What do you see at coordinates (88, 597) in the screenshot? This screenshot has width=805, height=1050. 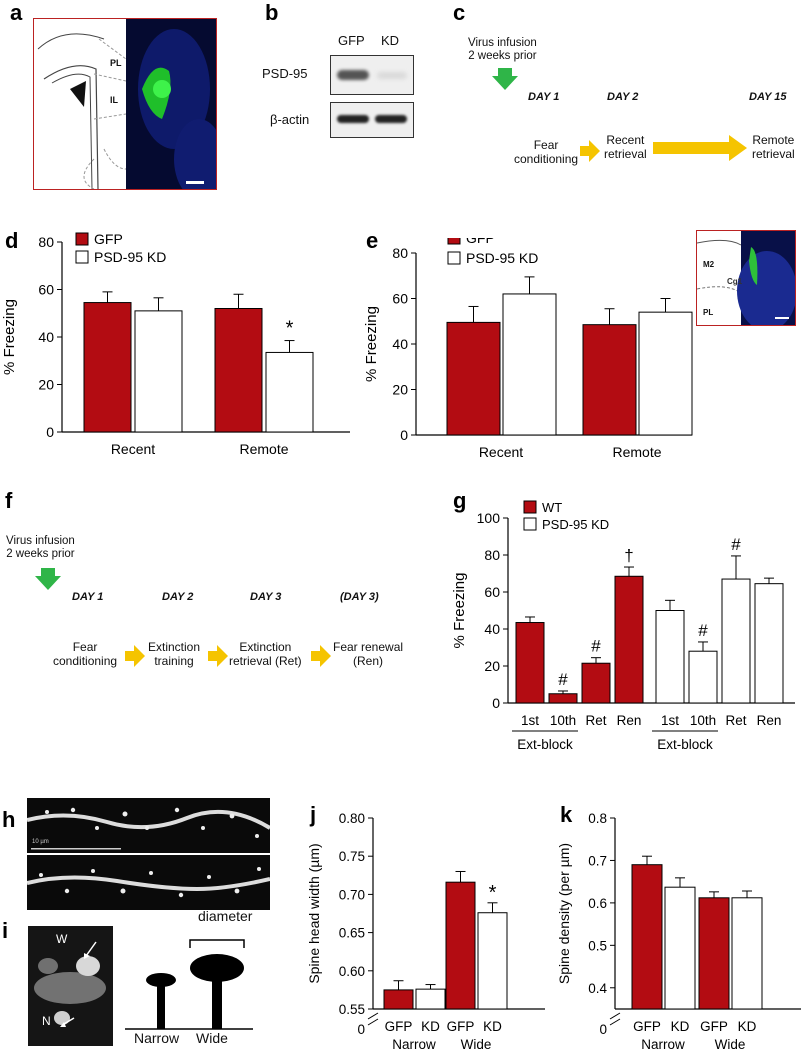 I see `panel-f-day1: DAY 1` at bounding box center [88, 597].